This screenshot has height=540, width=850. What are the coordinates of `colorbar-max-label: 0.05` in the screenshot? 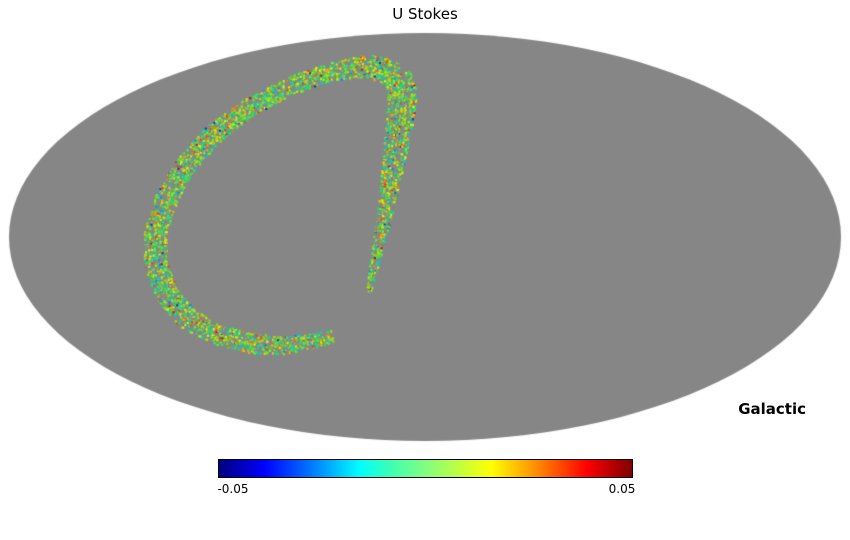 It's located at (622, 489).